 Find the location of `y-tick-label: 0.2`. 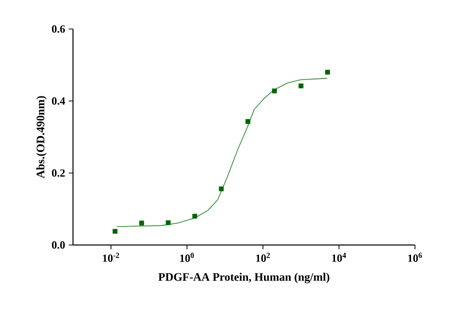

y-tick-label: 0.2 is located at coordinates (58, 173).